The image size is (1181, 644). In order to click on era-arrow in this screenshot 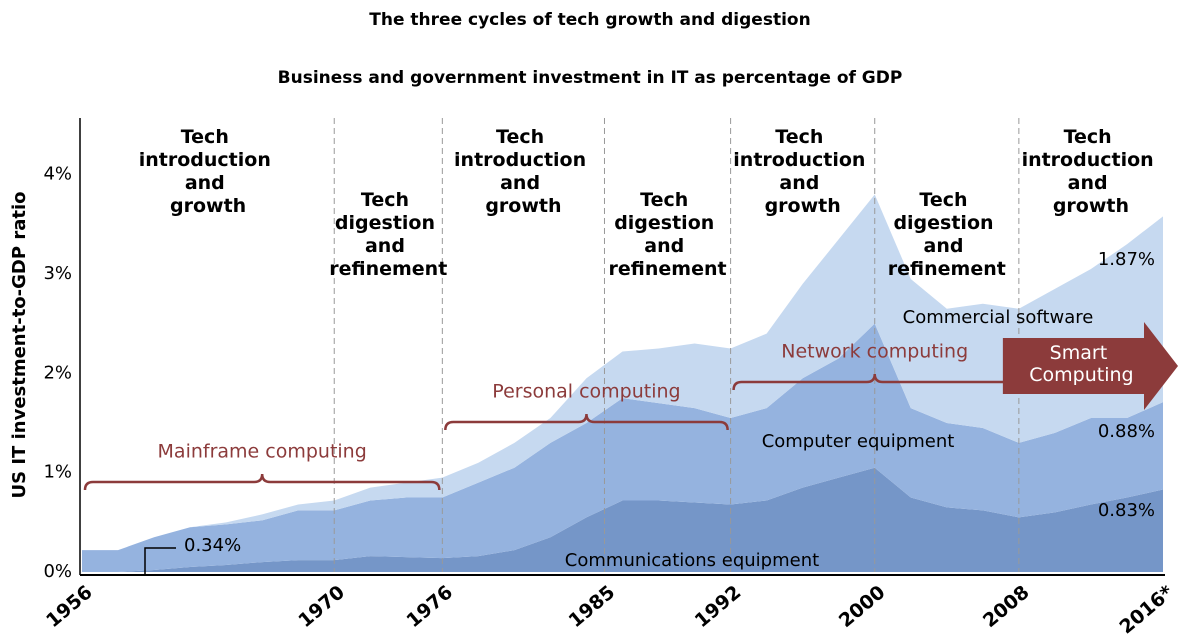, I will do `click(1090, 366)`.